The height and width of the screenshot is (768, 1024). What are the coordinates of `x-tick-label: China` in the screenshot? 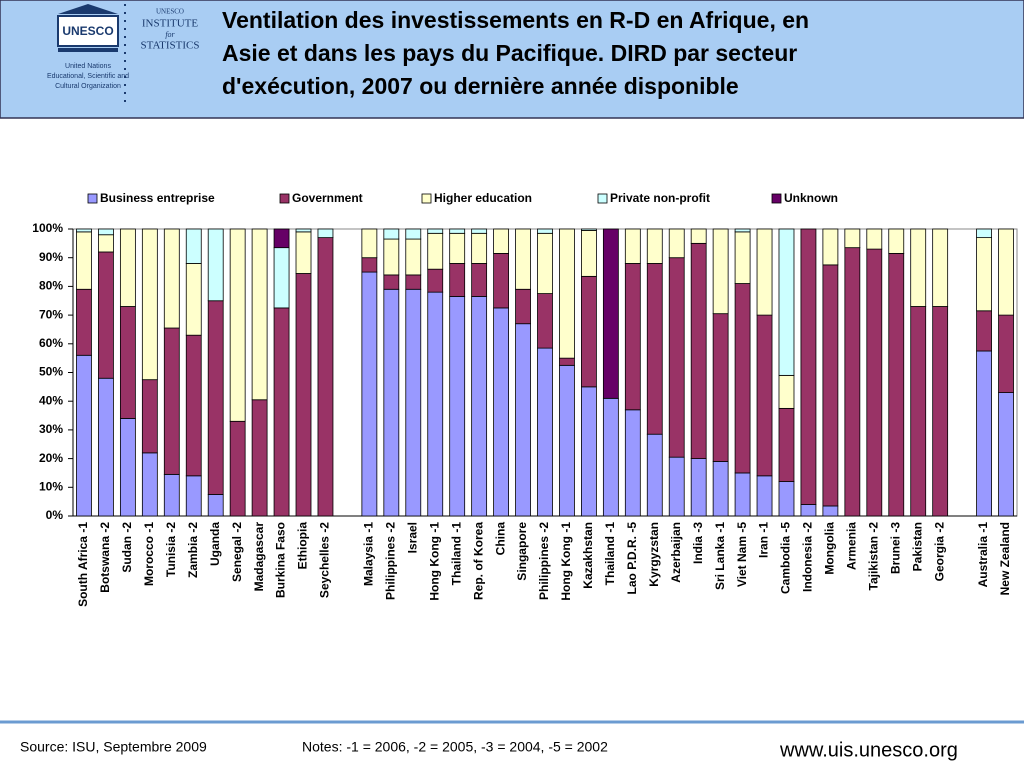 It's located at (500, 539).